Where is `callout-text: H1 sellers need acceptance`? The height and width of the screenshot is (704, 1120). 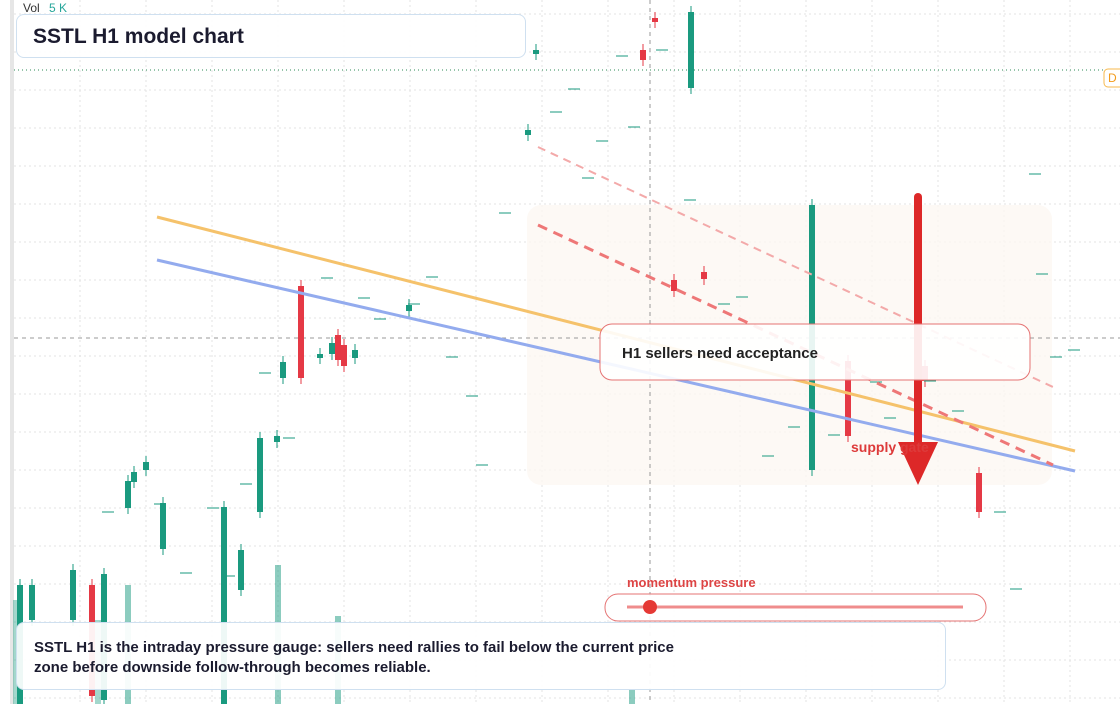
callout-text: H1 sellers need acceptance is located at coordinates (720, 353).